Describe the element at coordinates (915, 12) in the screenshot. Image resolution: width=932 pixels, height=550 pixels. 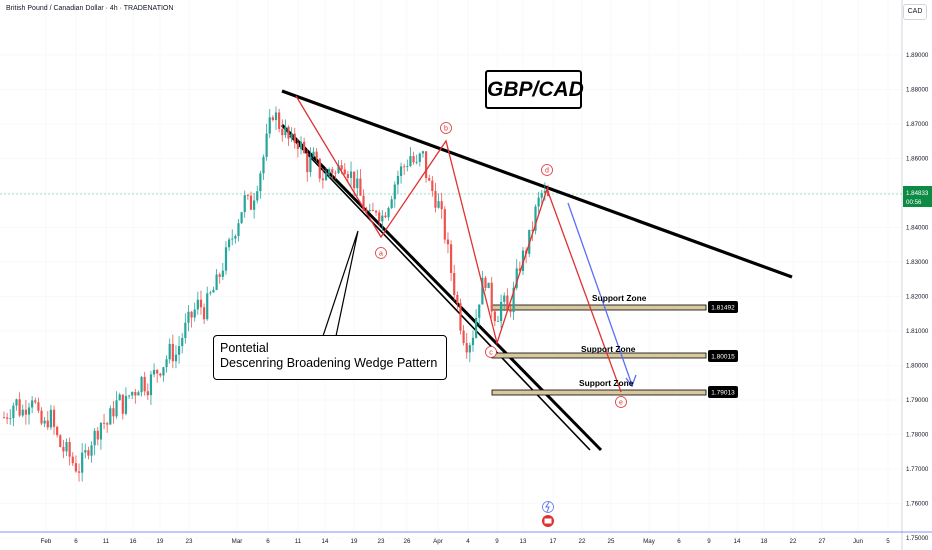
I see `currency-button: CAD` at that location.